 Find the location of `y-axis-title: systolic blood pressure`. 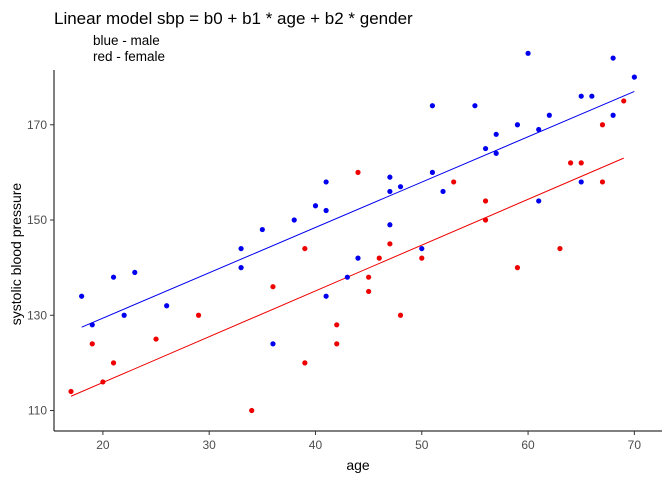

y-axis-title: systolic blood pressure is located at coordinates (16, 254).